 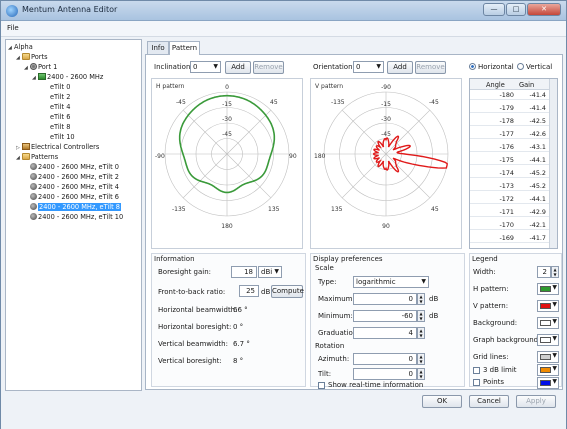 What do you see at coordinates (421, 374) in the screenshot?
I see `tilt-spinner: ▲ ▼` at bounding box center [421, 374].